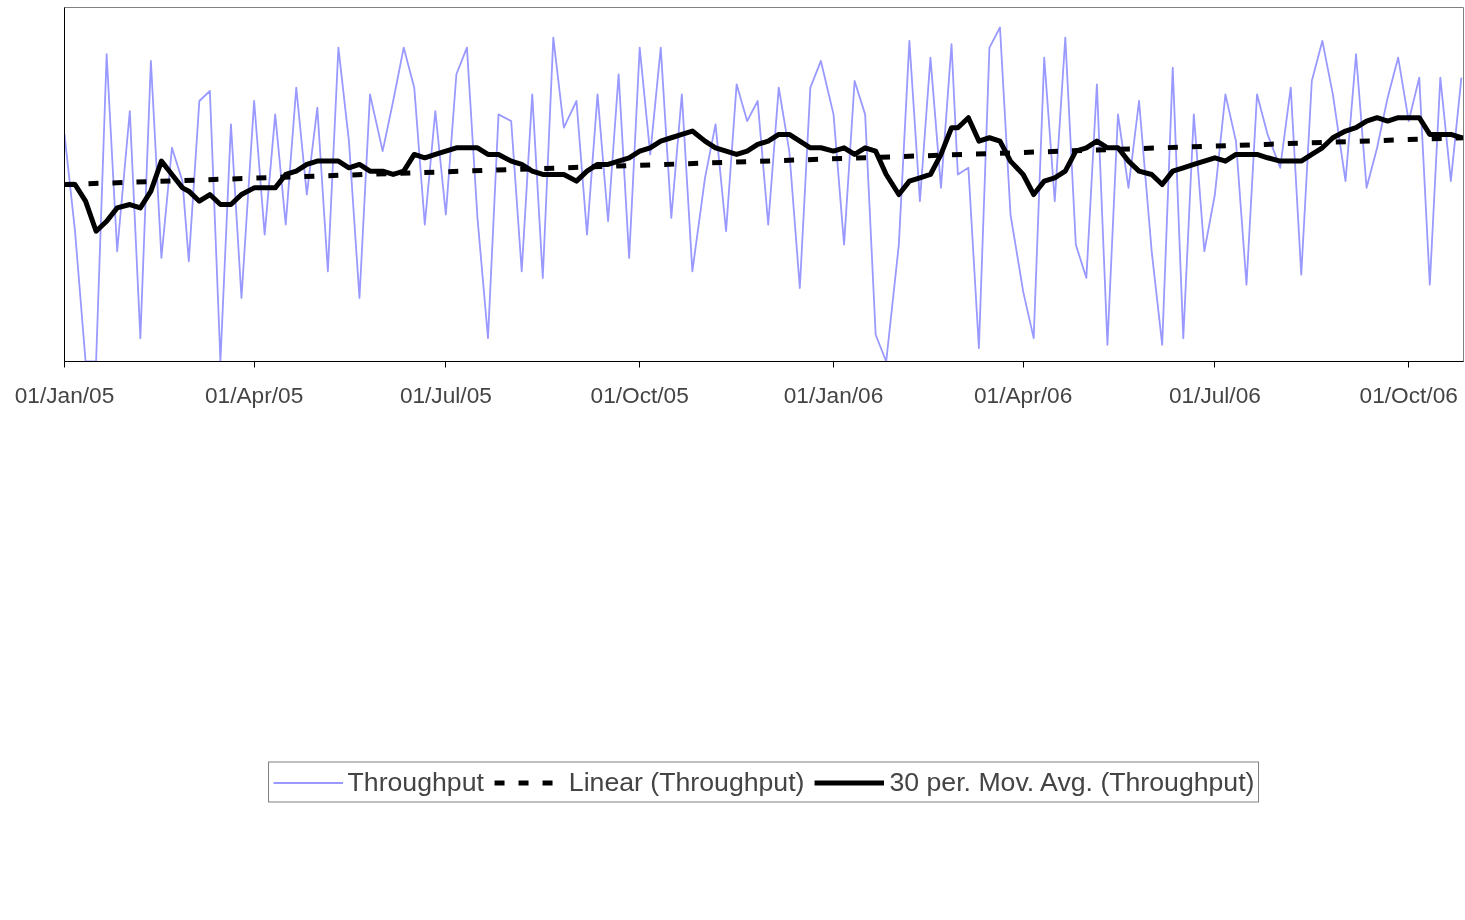 Image resolution: width=1465 pixels, height=920 pixels. What do you see at coordinates (64, 394) in the screenshot?
I see `x-tick-label: 01/Jan/05` at bounding box center [64, 394].